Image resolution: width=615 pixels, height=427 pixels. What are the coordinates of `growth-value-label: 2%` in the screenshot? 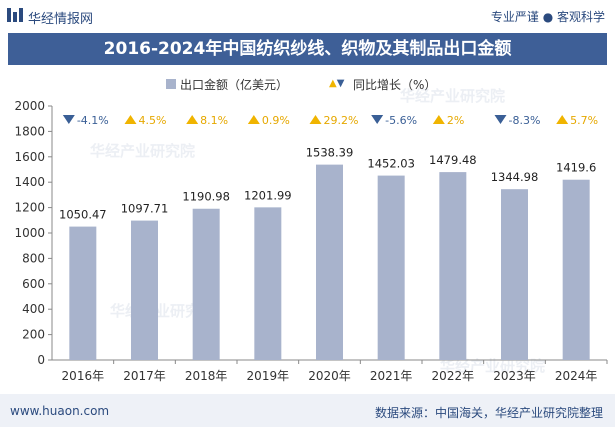 It's located at (455, 120).